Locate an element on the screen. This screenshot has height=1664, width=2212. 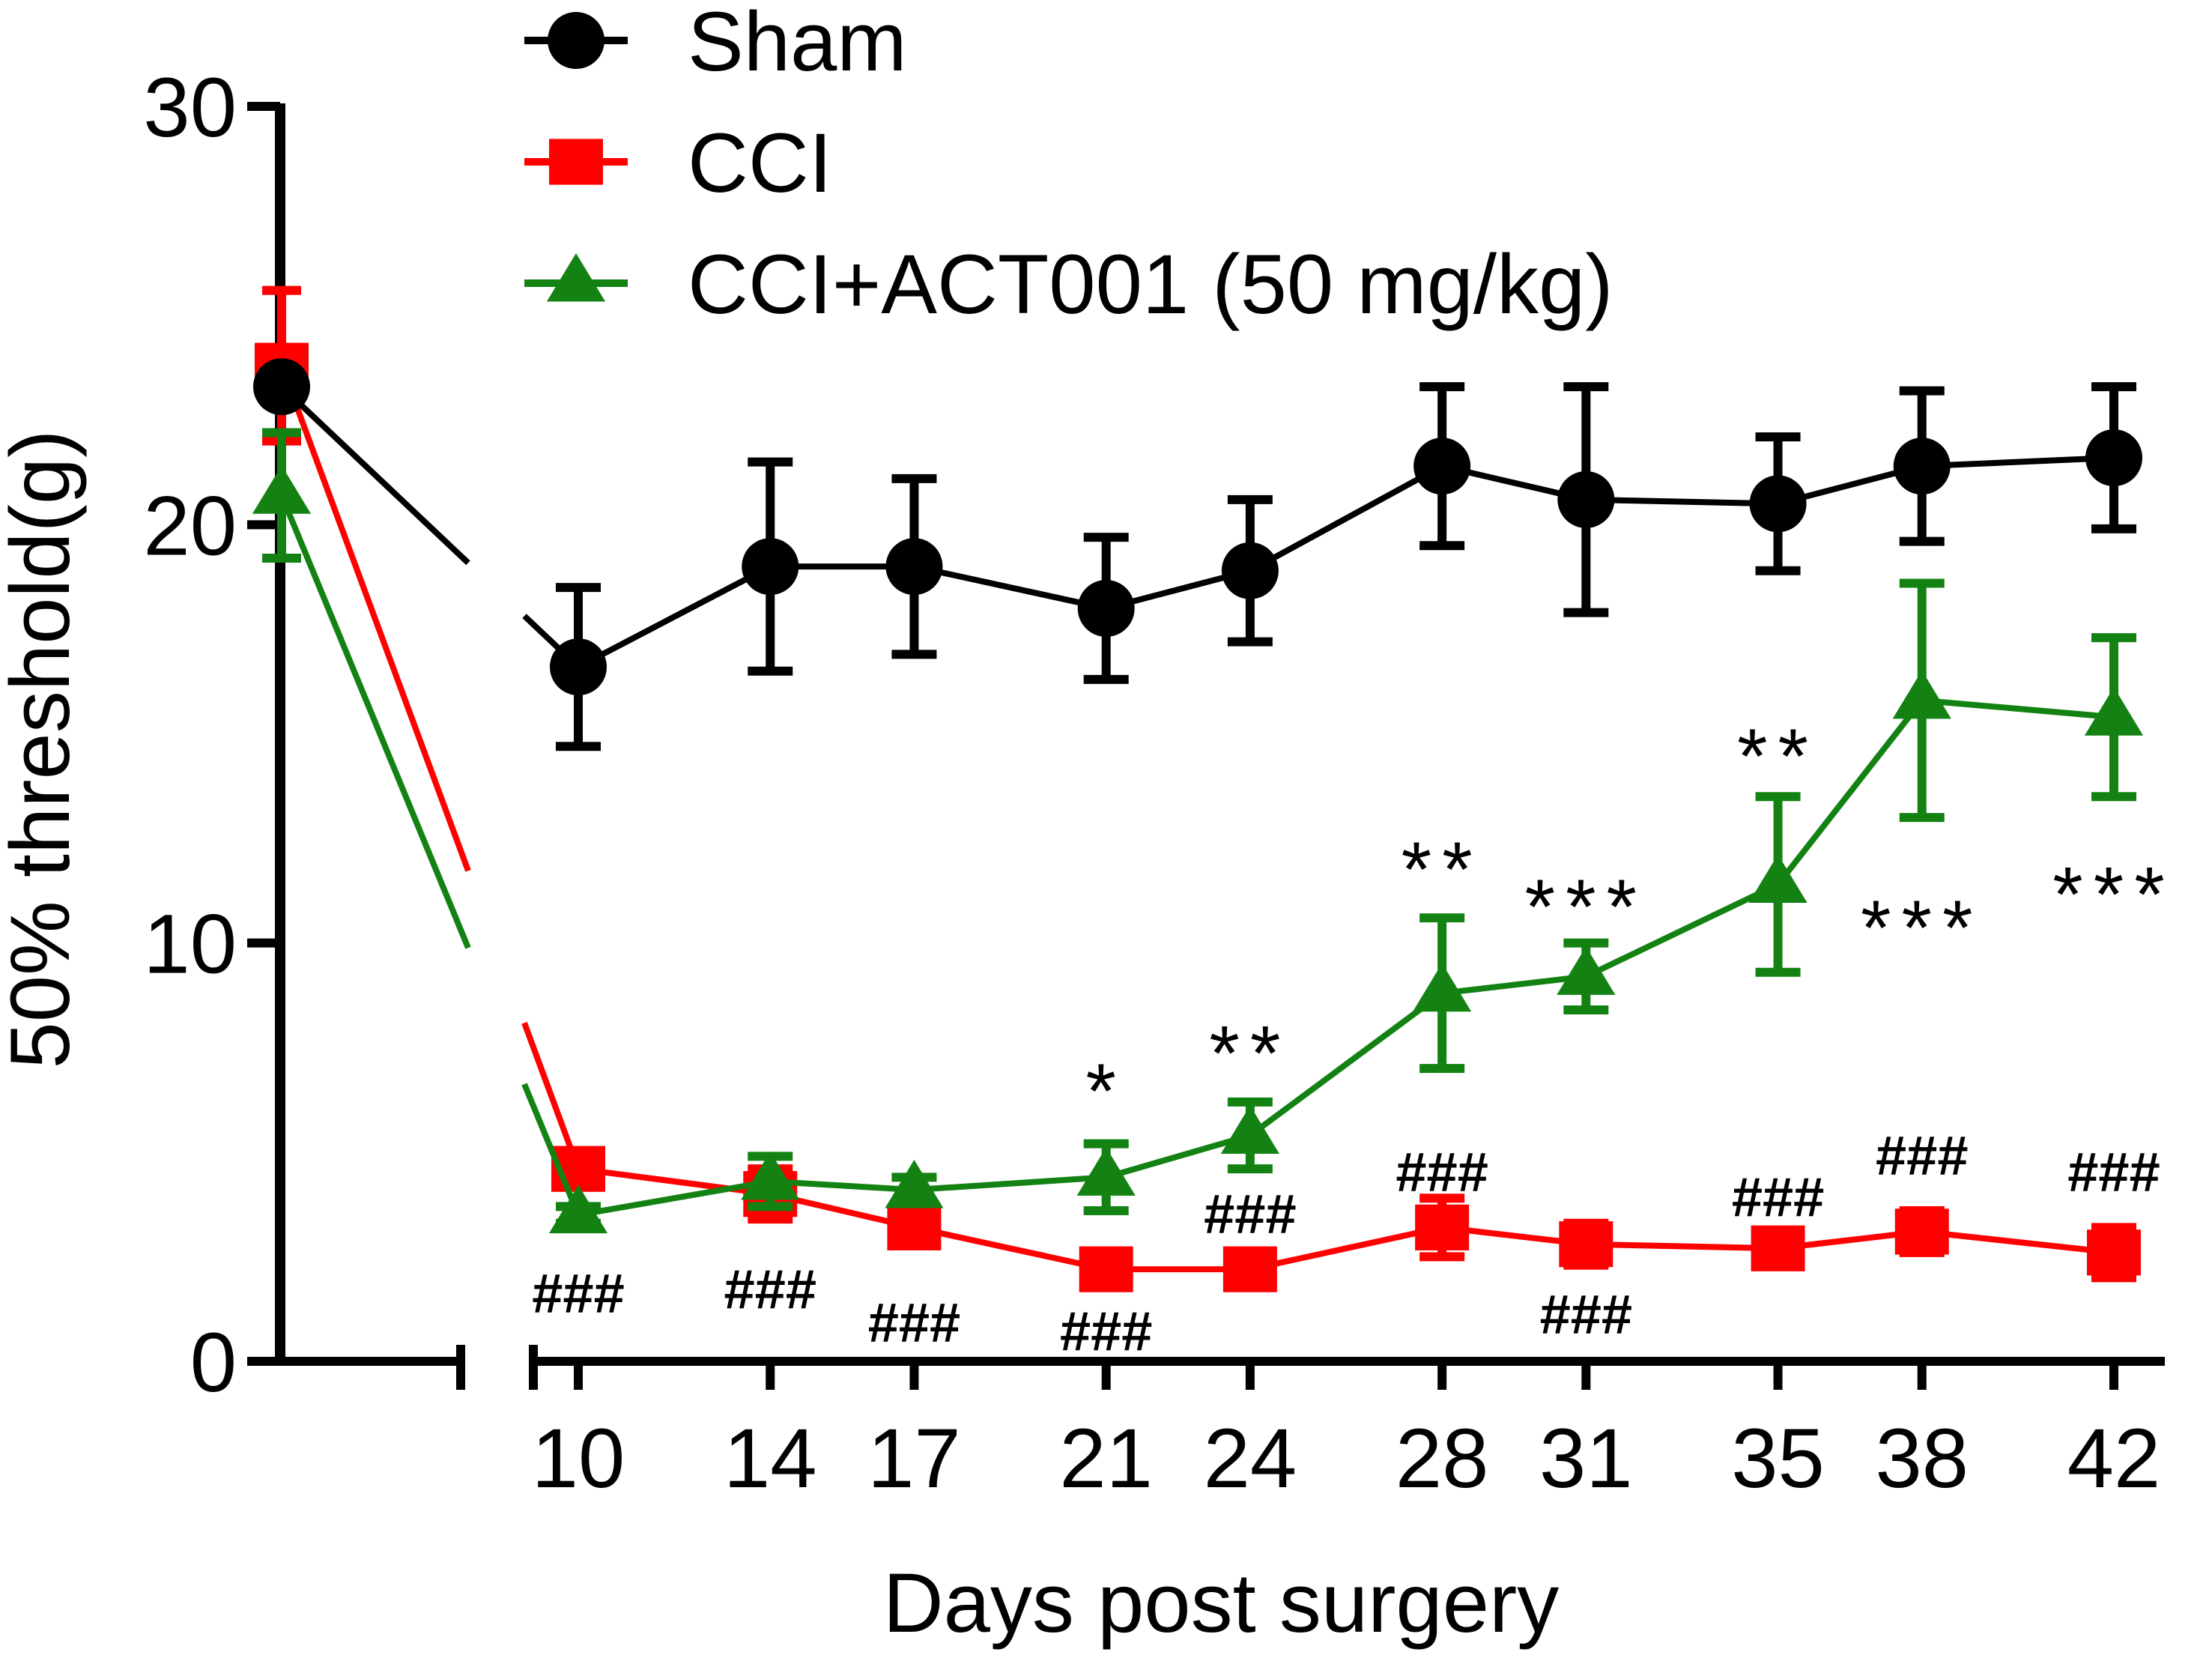
x-tick-label: 28 is located at coordinates (1442, 1458).